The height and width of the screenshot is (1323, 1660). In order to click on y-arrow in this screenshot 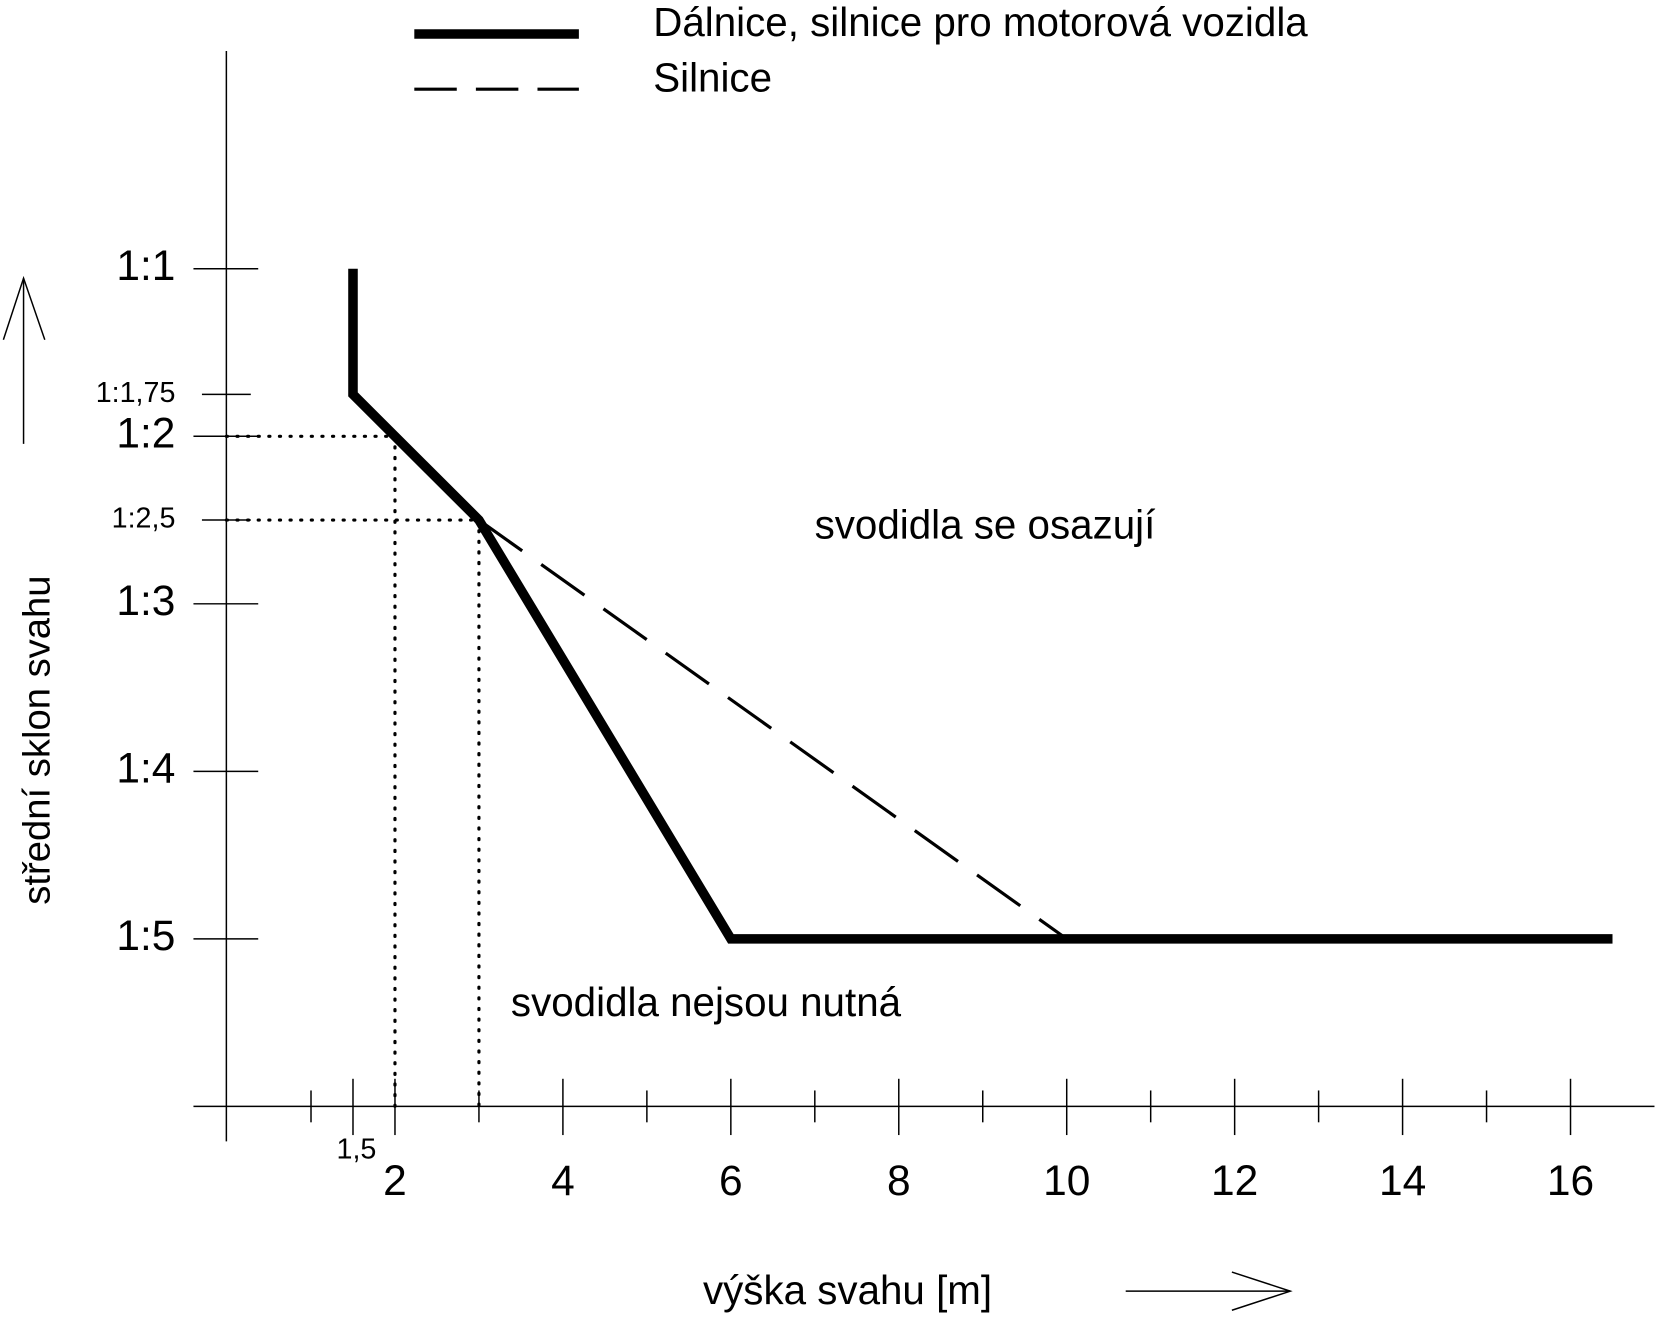, I will do `click(24, 359)`.